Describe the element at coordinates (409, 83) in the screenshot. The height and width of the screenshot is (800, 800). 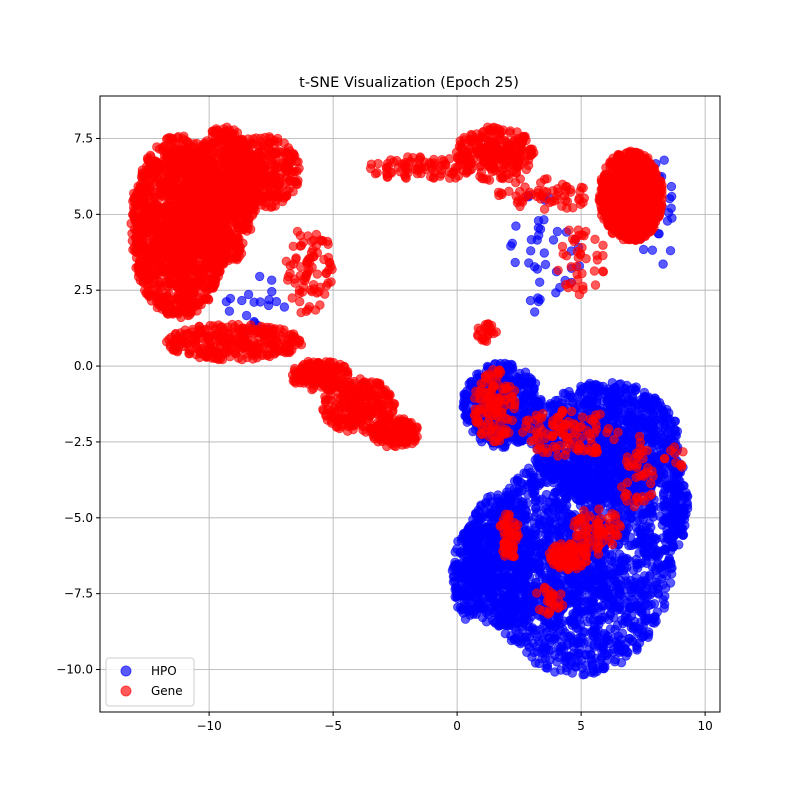
I see `chart-title: t-SNE Visualization (Epoch 25)` at that location.